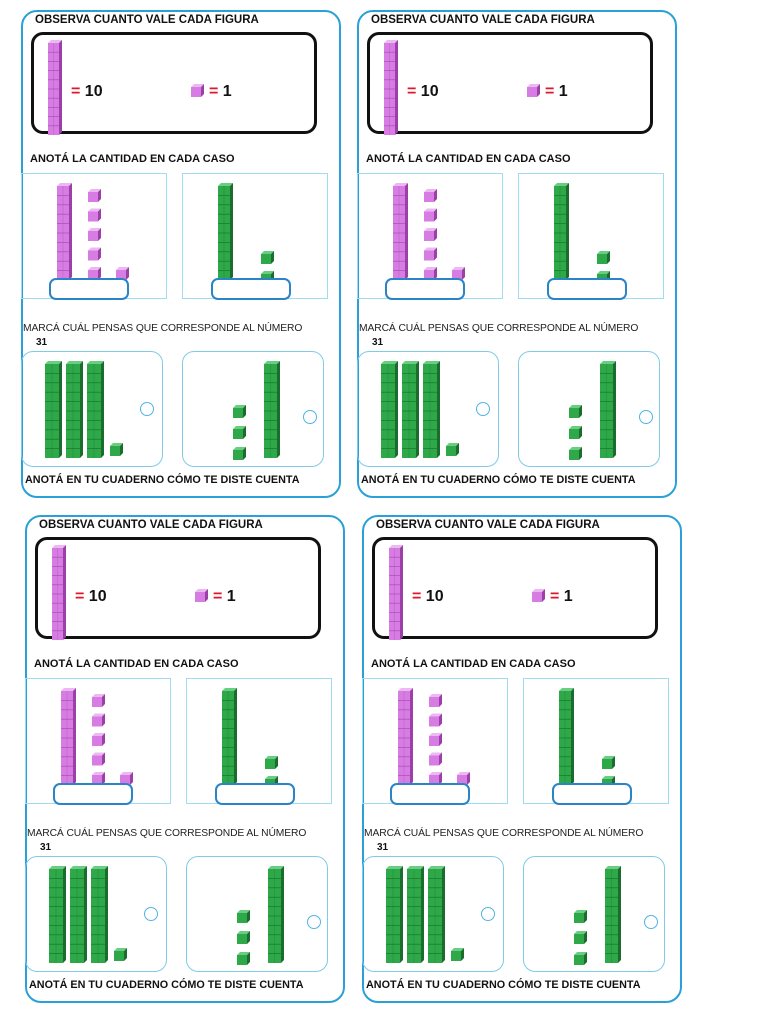 The height and width of the screenshot is (1024, 768). What do you see at coordinates (561, 597) in the screenshot?
I see `unit-cube-value: = 1` at bounding box center [561, 597].